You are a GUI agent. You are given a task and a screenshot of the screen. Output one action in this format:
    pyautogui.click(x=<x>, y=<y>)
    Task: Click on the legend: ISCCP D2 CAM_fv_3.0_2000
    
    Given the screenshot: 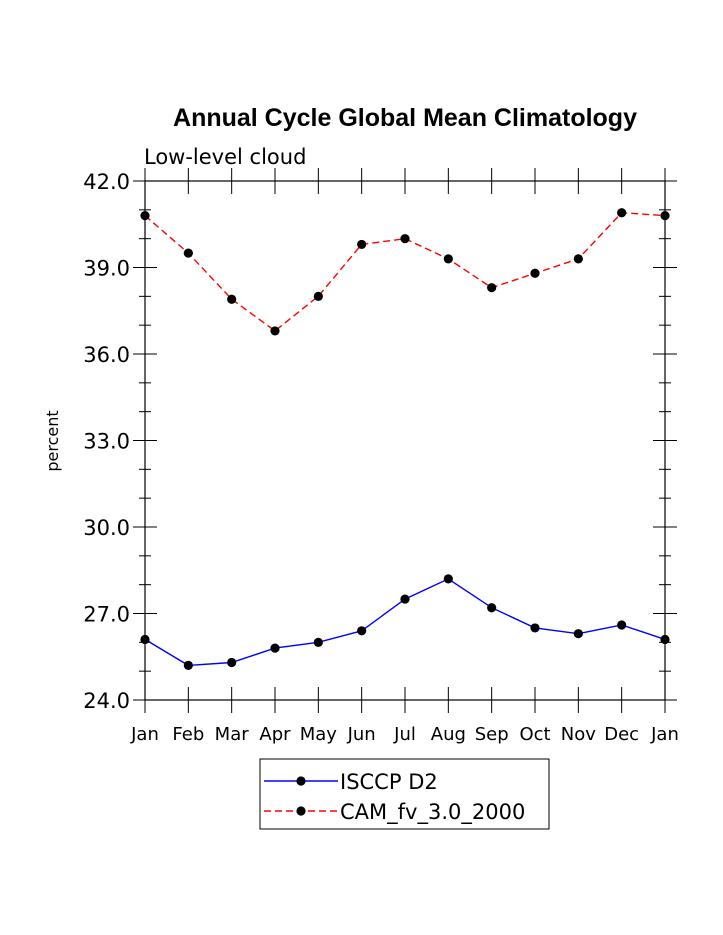 What is the action you would take?
    pyautogui.click(x=404, y=794)
    